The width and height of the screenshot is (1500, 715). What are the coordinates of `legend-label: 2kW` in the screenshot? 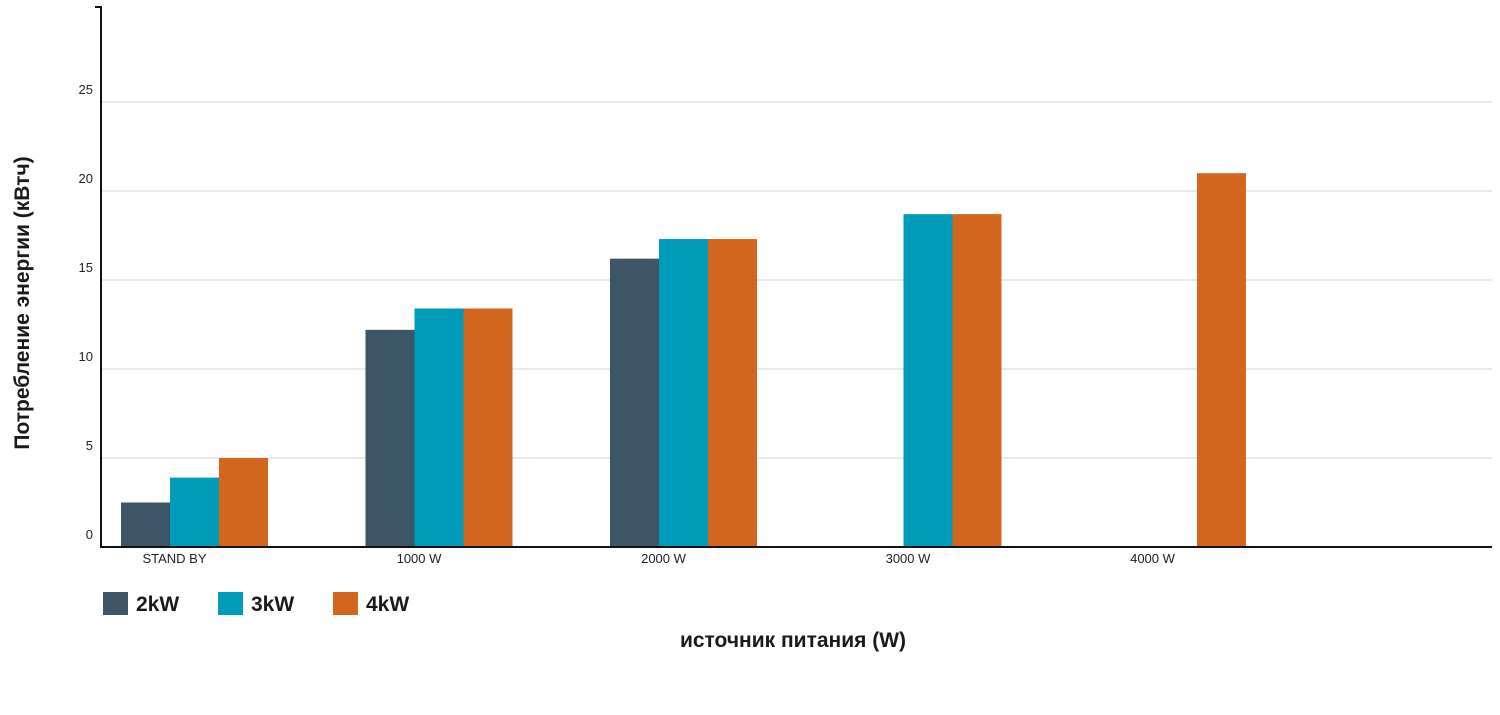 It's located at (157, 604).